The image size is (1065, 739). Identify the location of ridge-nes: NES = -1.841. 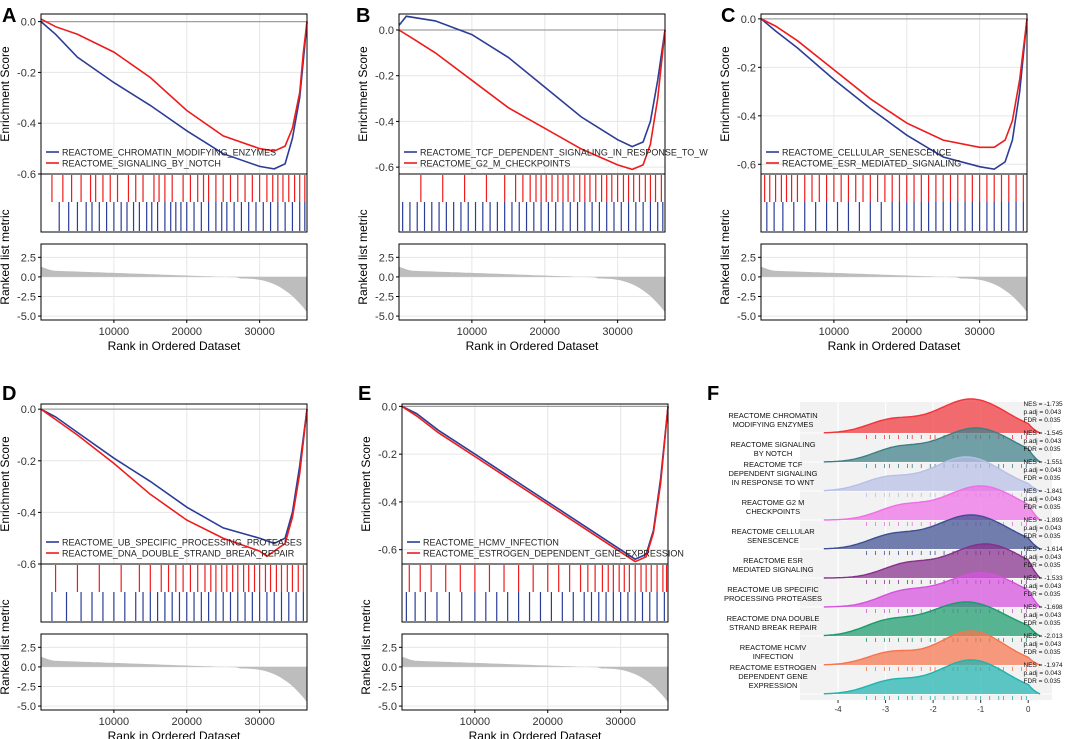
(1043, 491).